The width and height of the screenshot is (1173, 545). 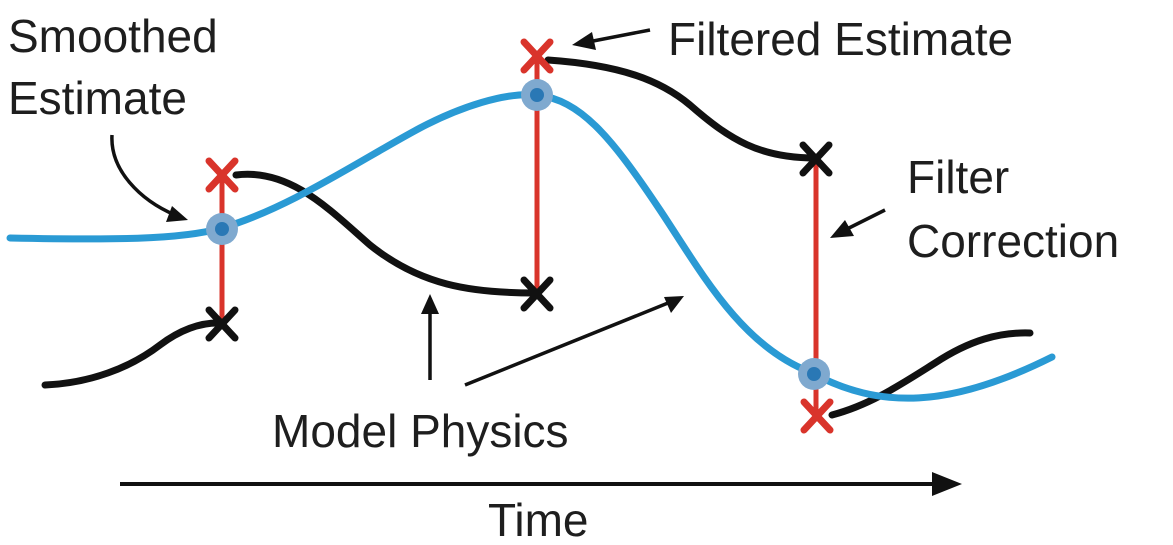 I want to click on model-physics-label: Model Physics, so click(x=420, y=431).